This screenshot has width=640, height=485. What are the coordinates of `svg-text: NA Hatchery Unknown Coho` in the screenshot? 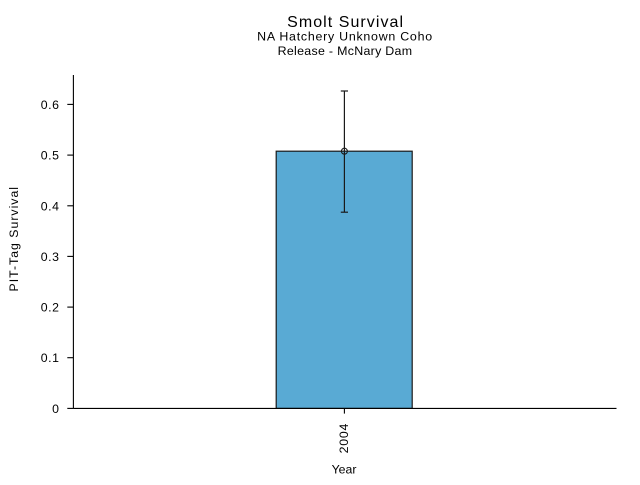 It's located at (345, 36).